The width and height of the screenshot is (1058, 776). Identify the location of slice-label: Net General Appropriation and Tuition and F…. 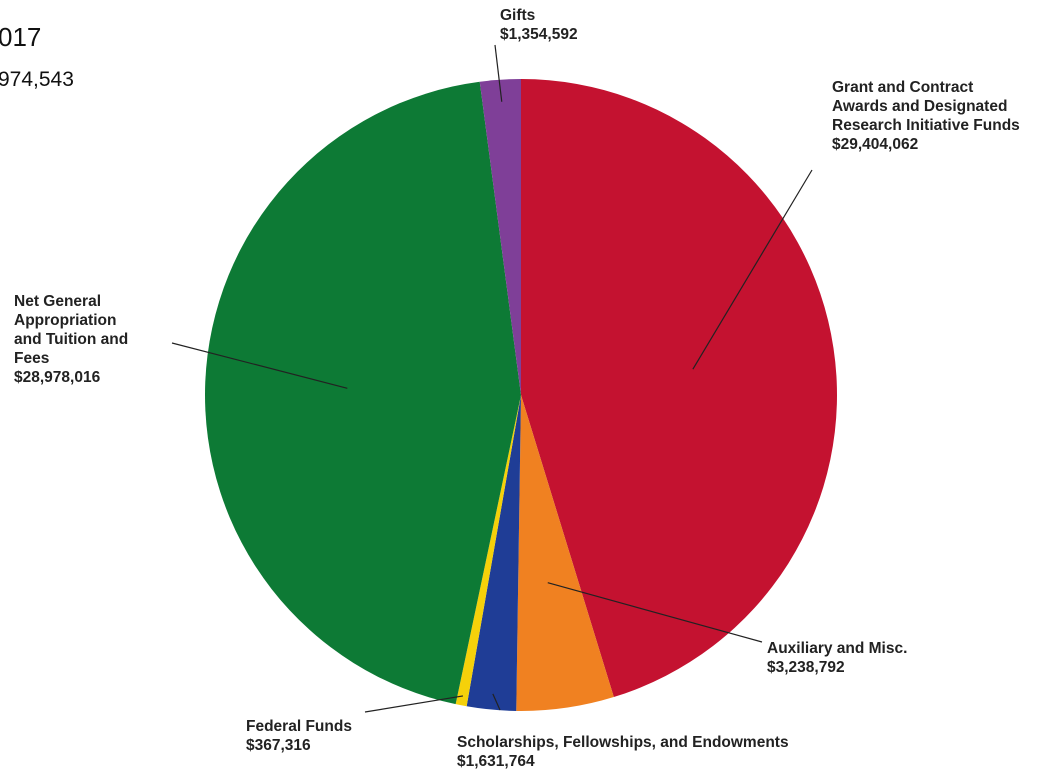
(71, 339).